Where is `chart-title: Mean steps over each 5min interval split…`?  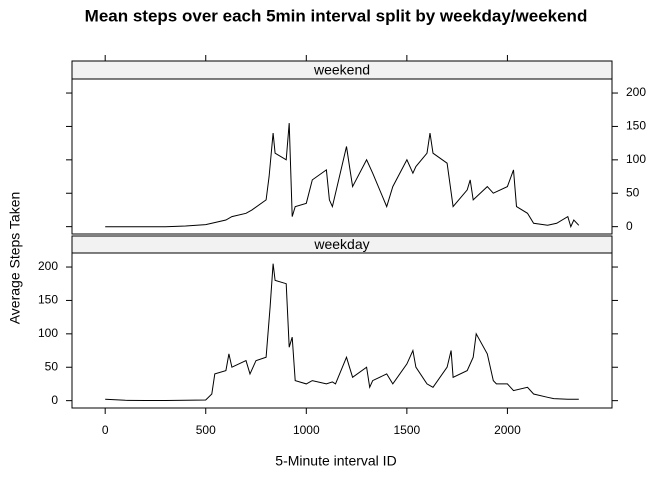
chart-title: Mean steps over each 5min interval split… is located at coordinates (336, 15).